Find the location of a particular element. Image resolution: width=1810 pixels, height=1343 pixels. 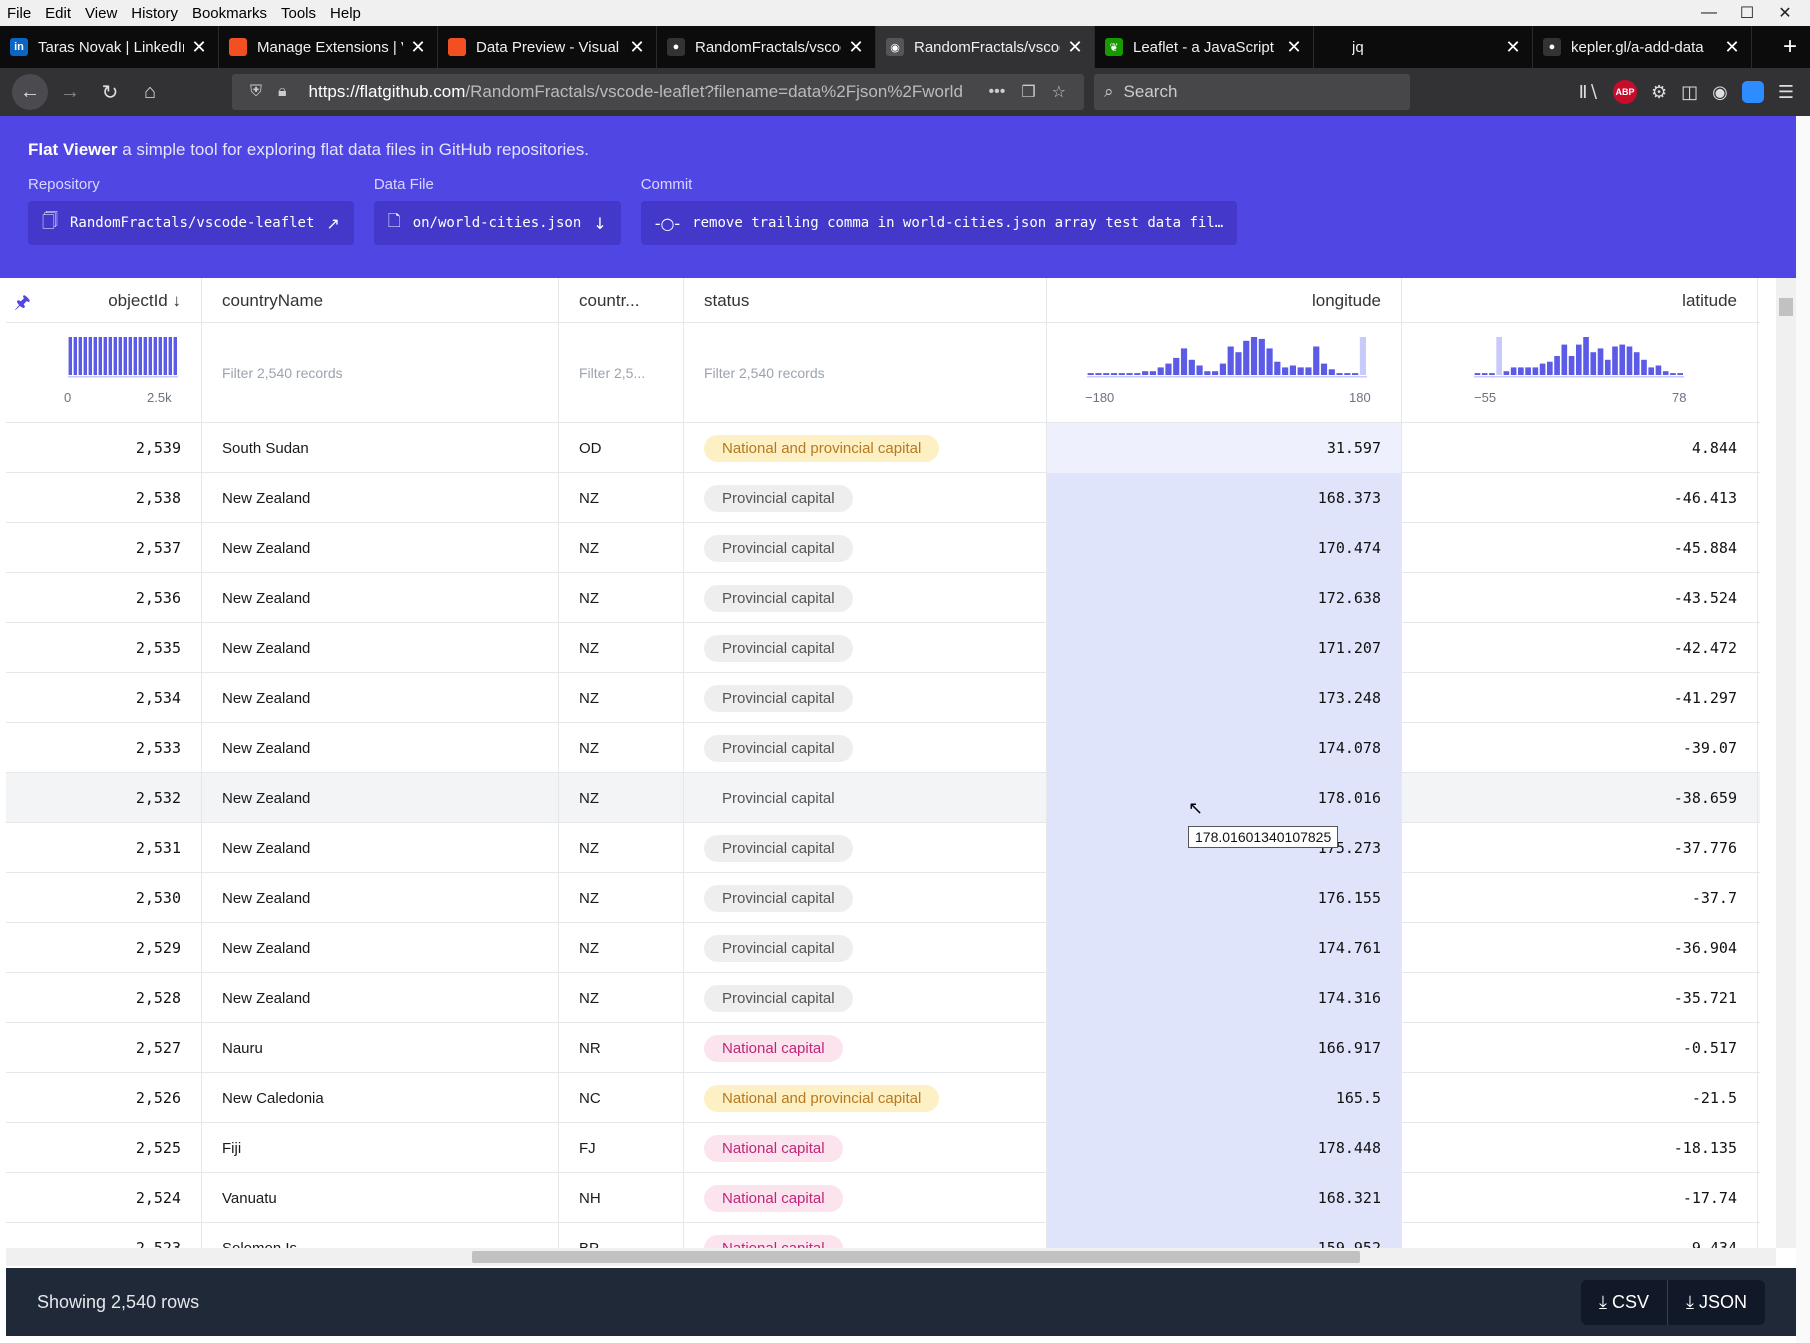

objectId-cell: 2,529 is located at coordinates (104, 948).